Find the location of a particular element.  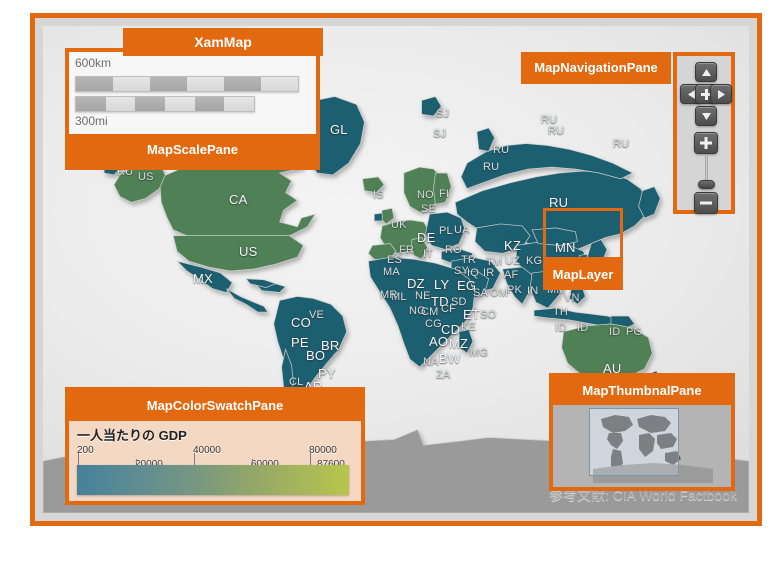

map-layer-callout is located at coordinates (583, 234).